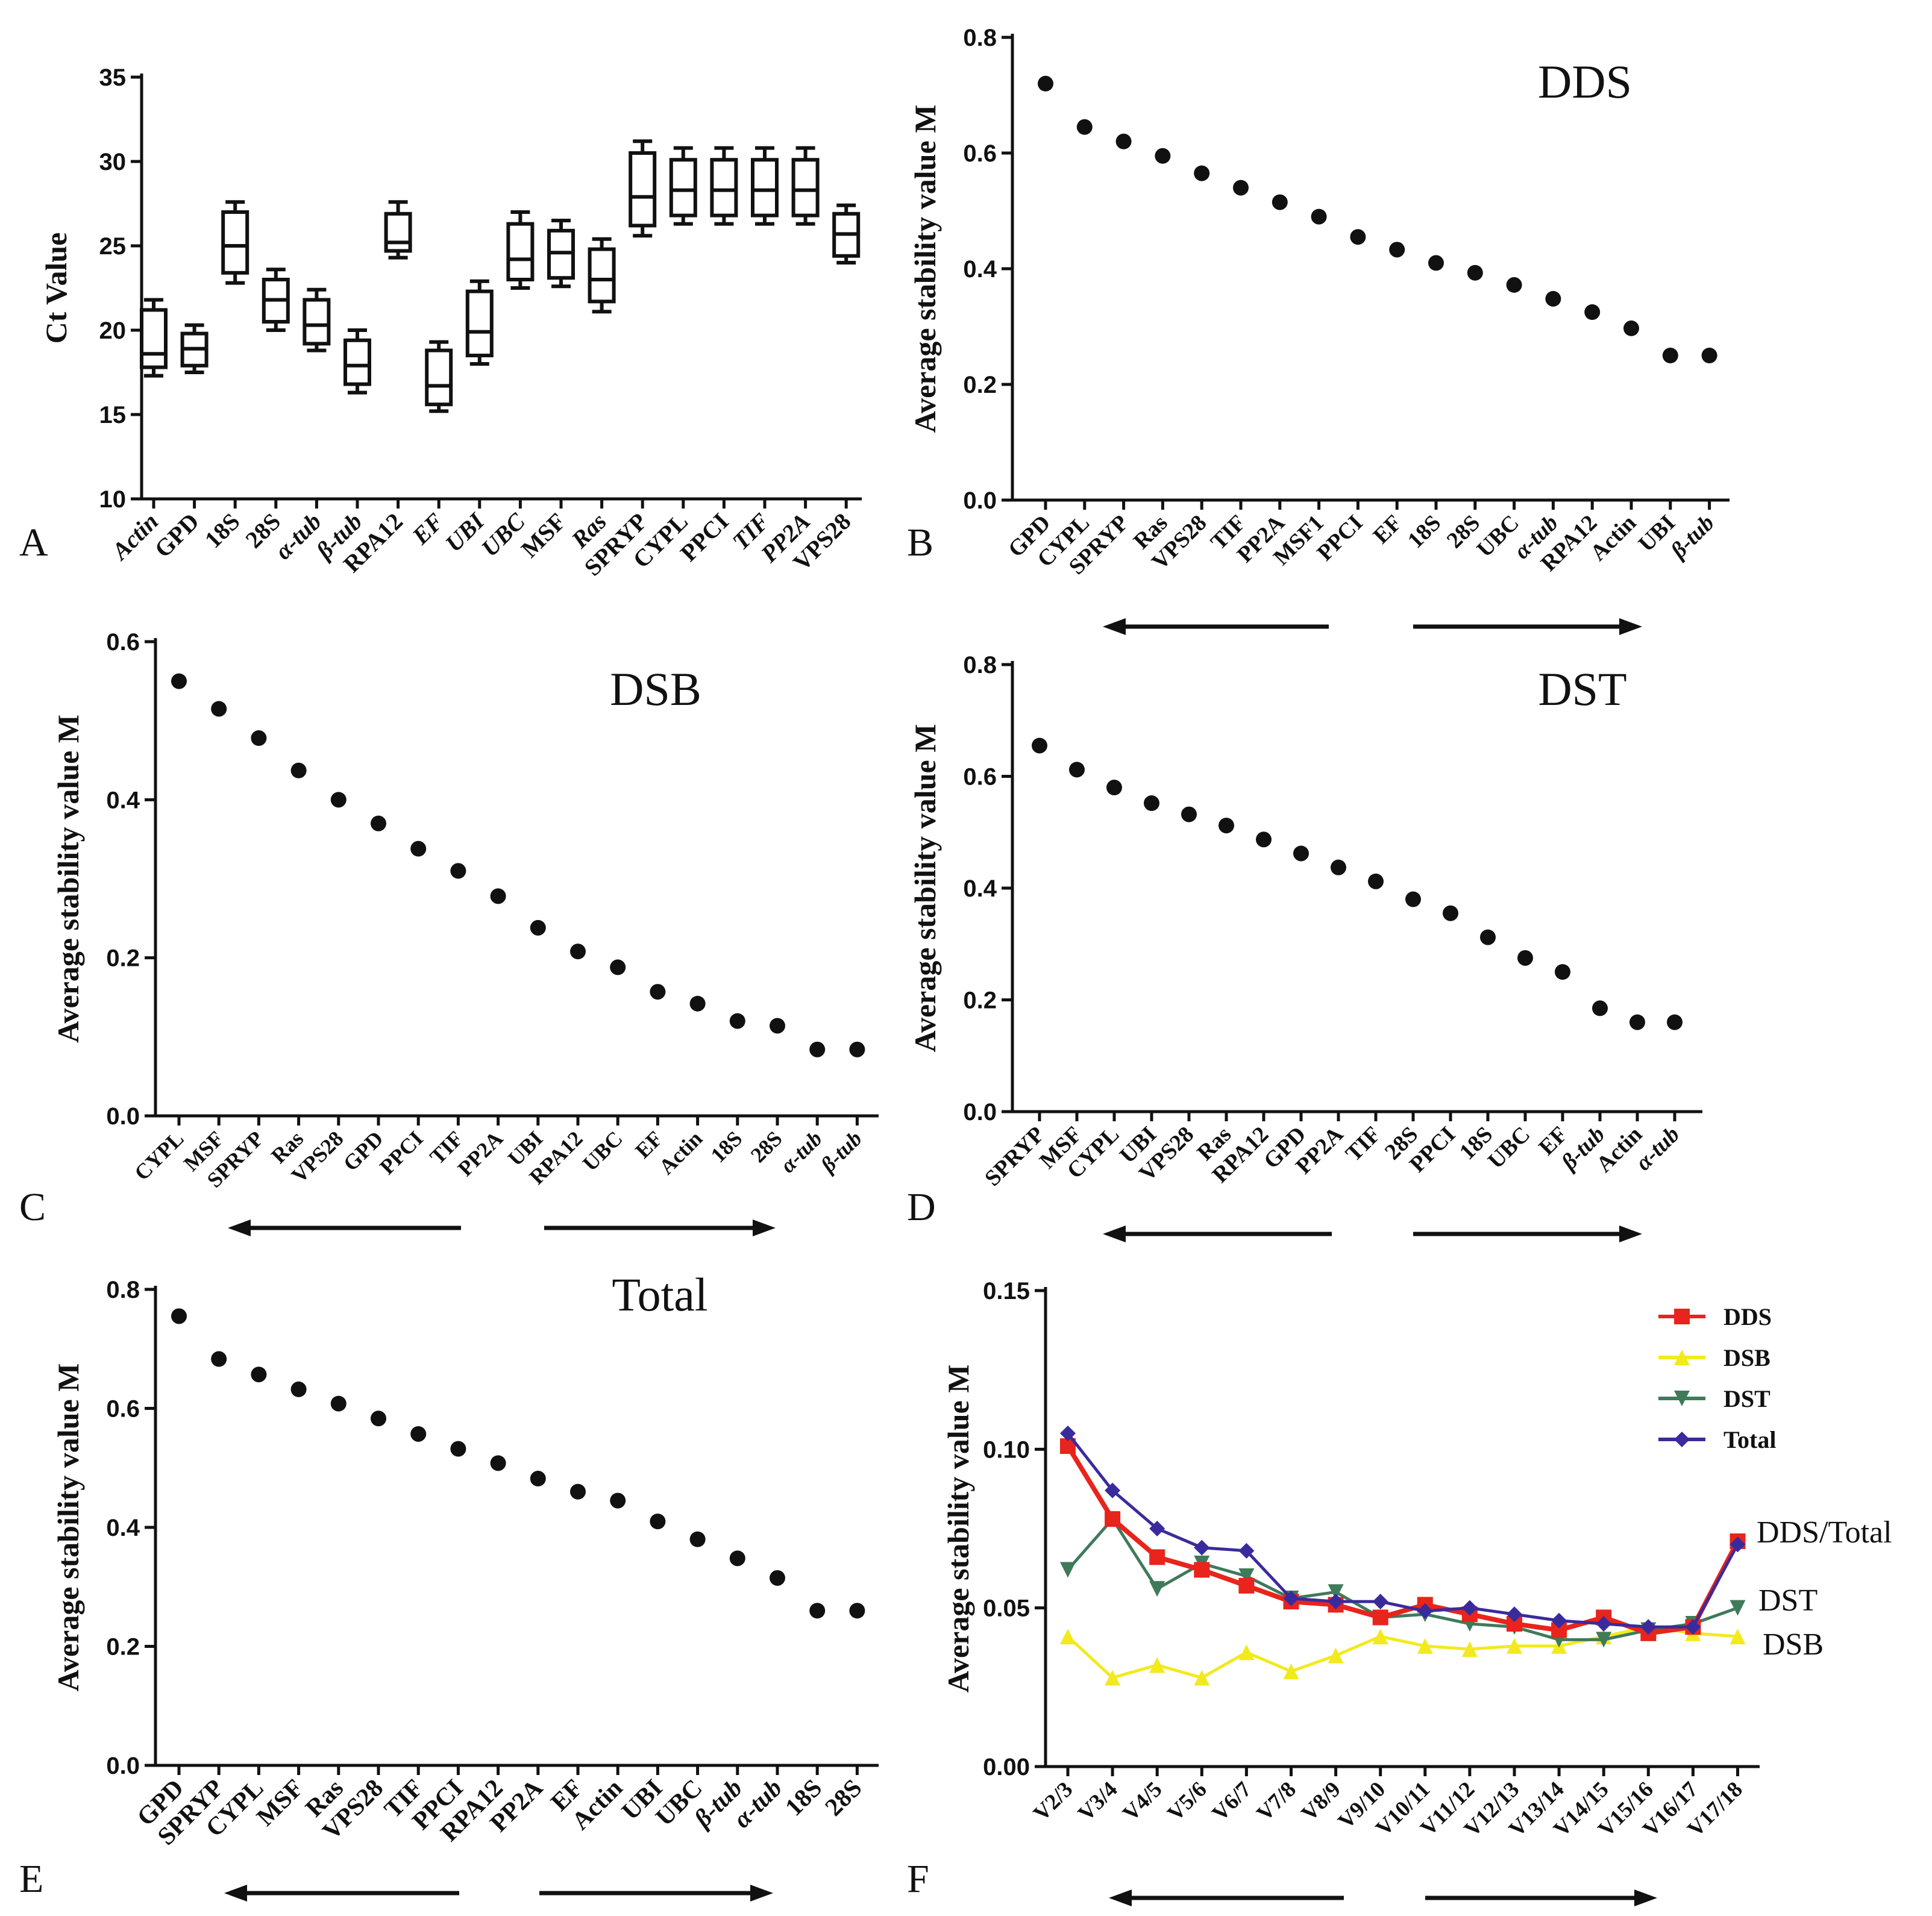 The height and width of the screenshot is (1916, 1932). Describe the element at coordinates (1006, 1608) in the screenshot. I see `y-tick-label: 0.05` at that location.